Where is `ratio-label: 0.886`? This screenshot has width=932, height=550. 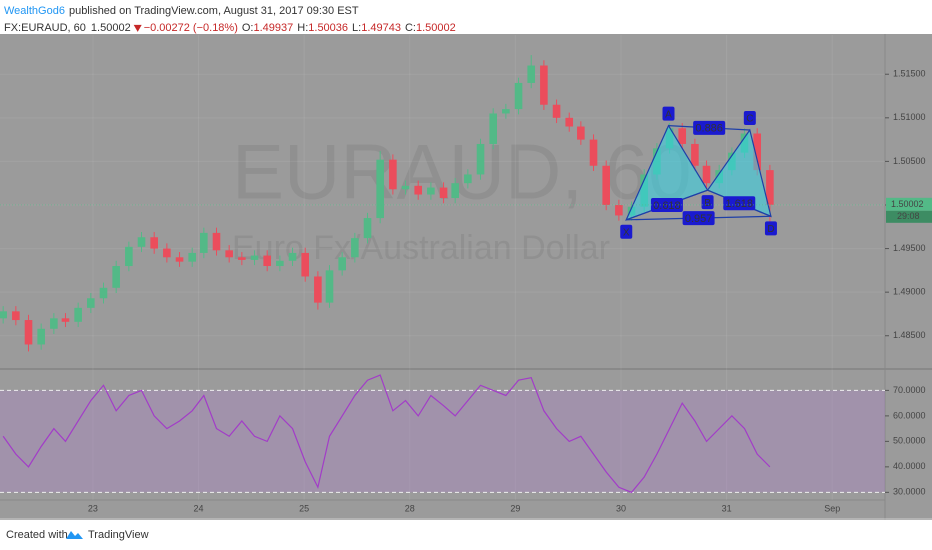
ratio-label: 0.886 is located at coordinates (709, 129).